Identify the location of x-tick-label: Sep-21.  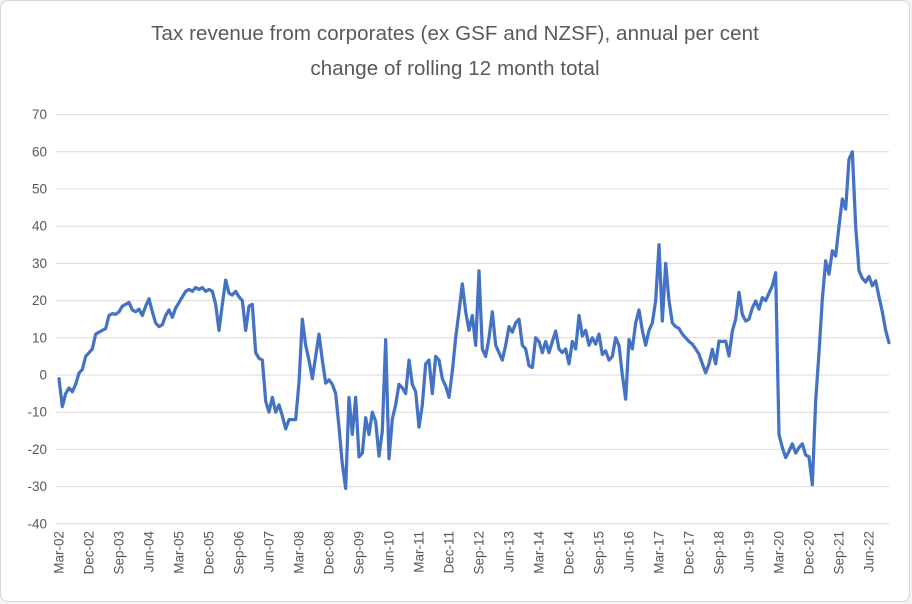
(839, 553).